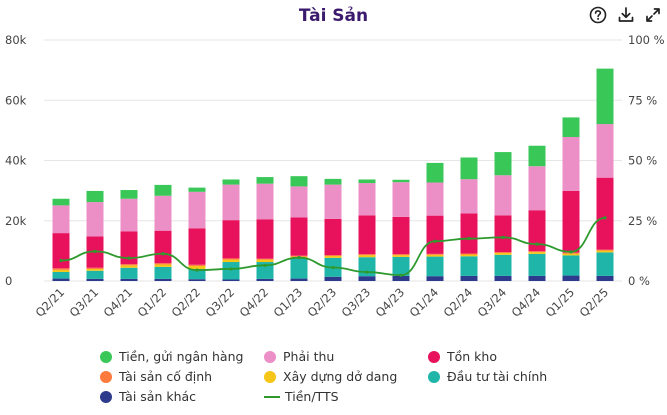 The image size is (667, 415). Describe the element at coordinates (182, 396) in the screenshot. I see `legend-item: Tài sản khác` at that location.